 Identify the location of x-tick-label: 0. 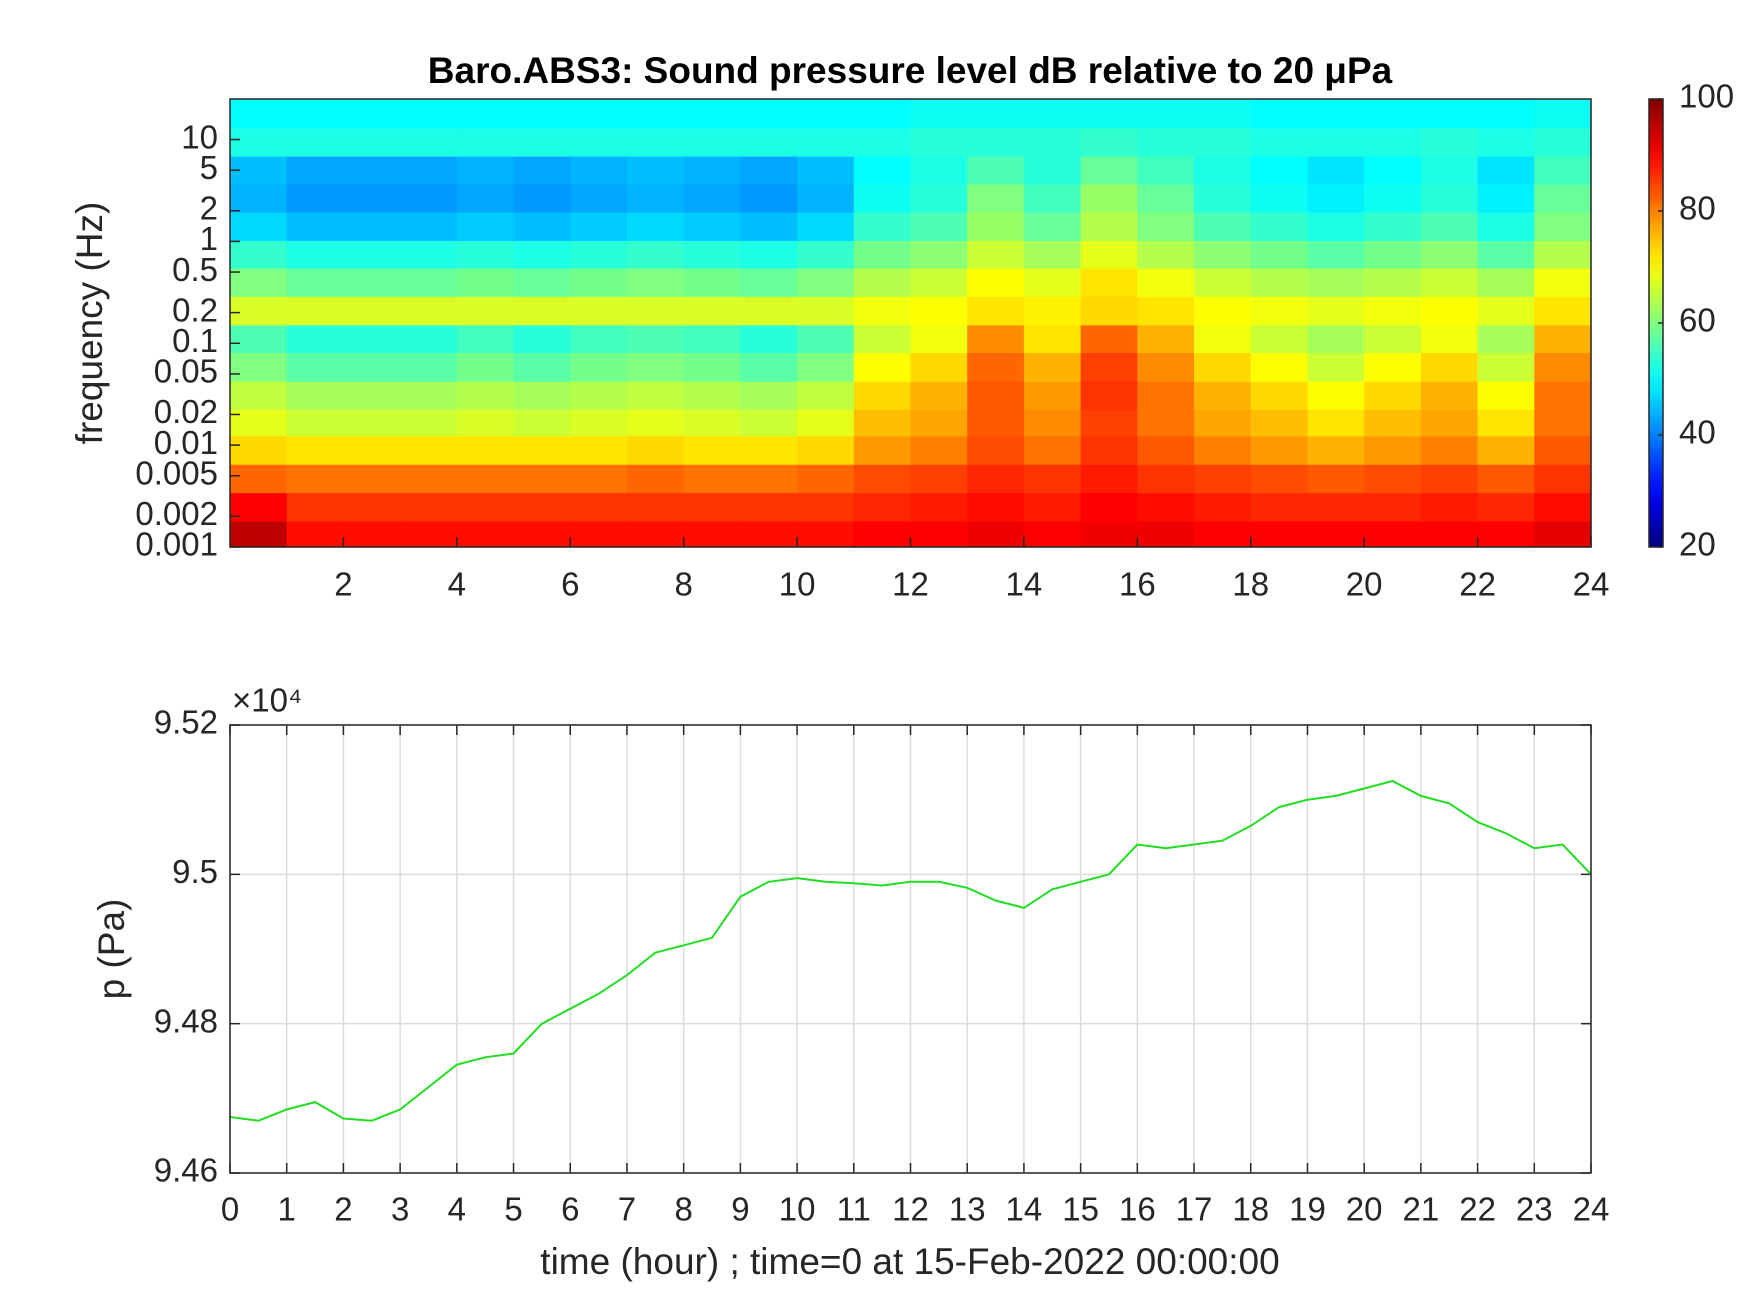
(230, 1209).